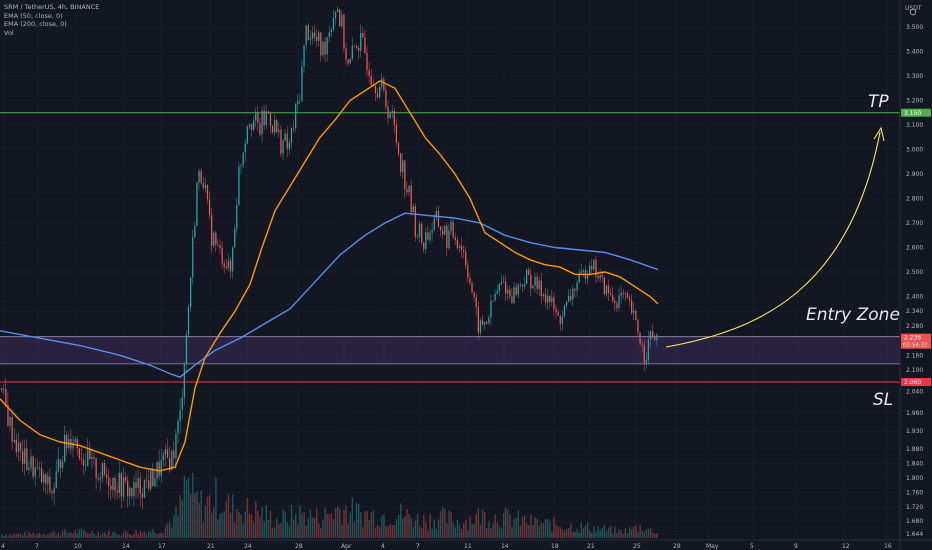 The height and width of the screenshot is (550, 932). Describe the element at coordinates (346, 546) in the screenshot. I see `time-tick-label: Apr` at that location.